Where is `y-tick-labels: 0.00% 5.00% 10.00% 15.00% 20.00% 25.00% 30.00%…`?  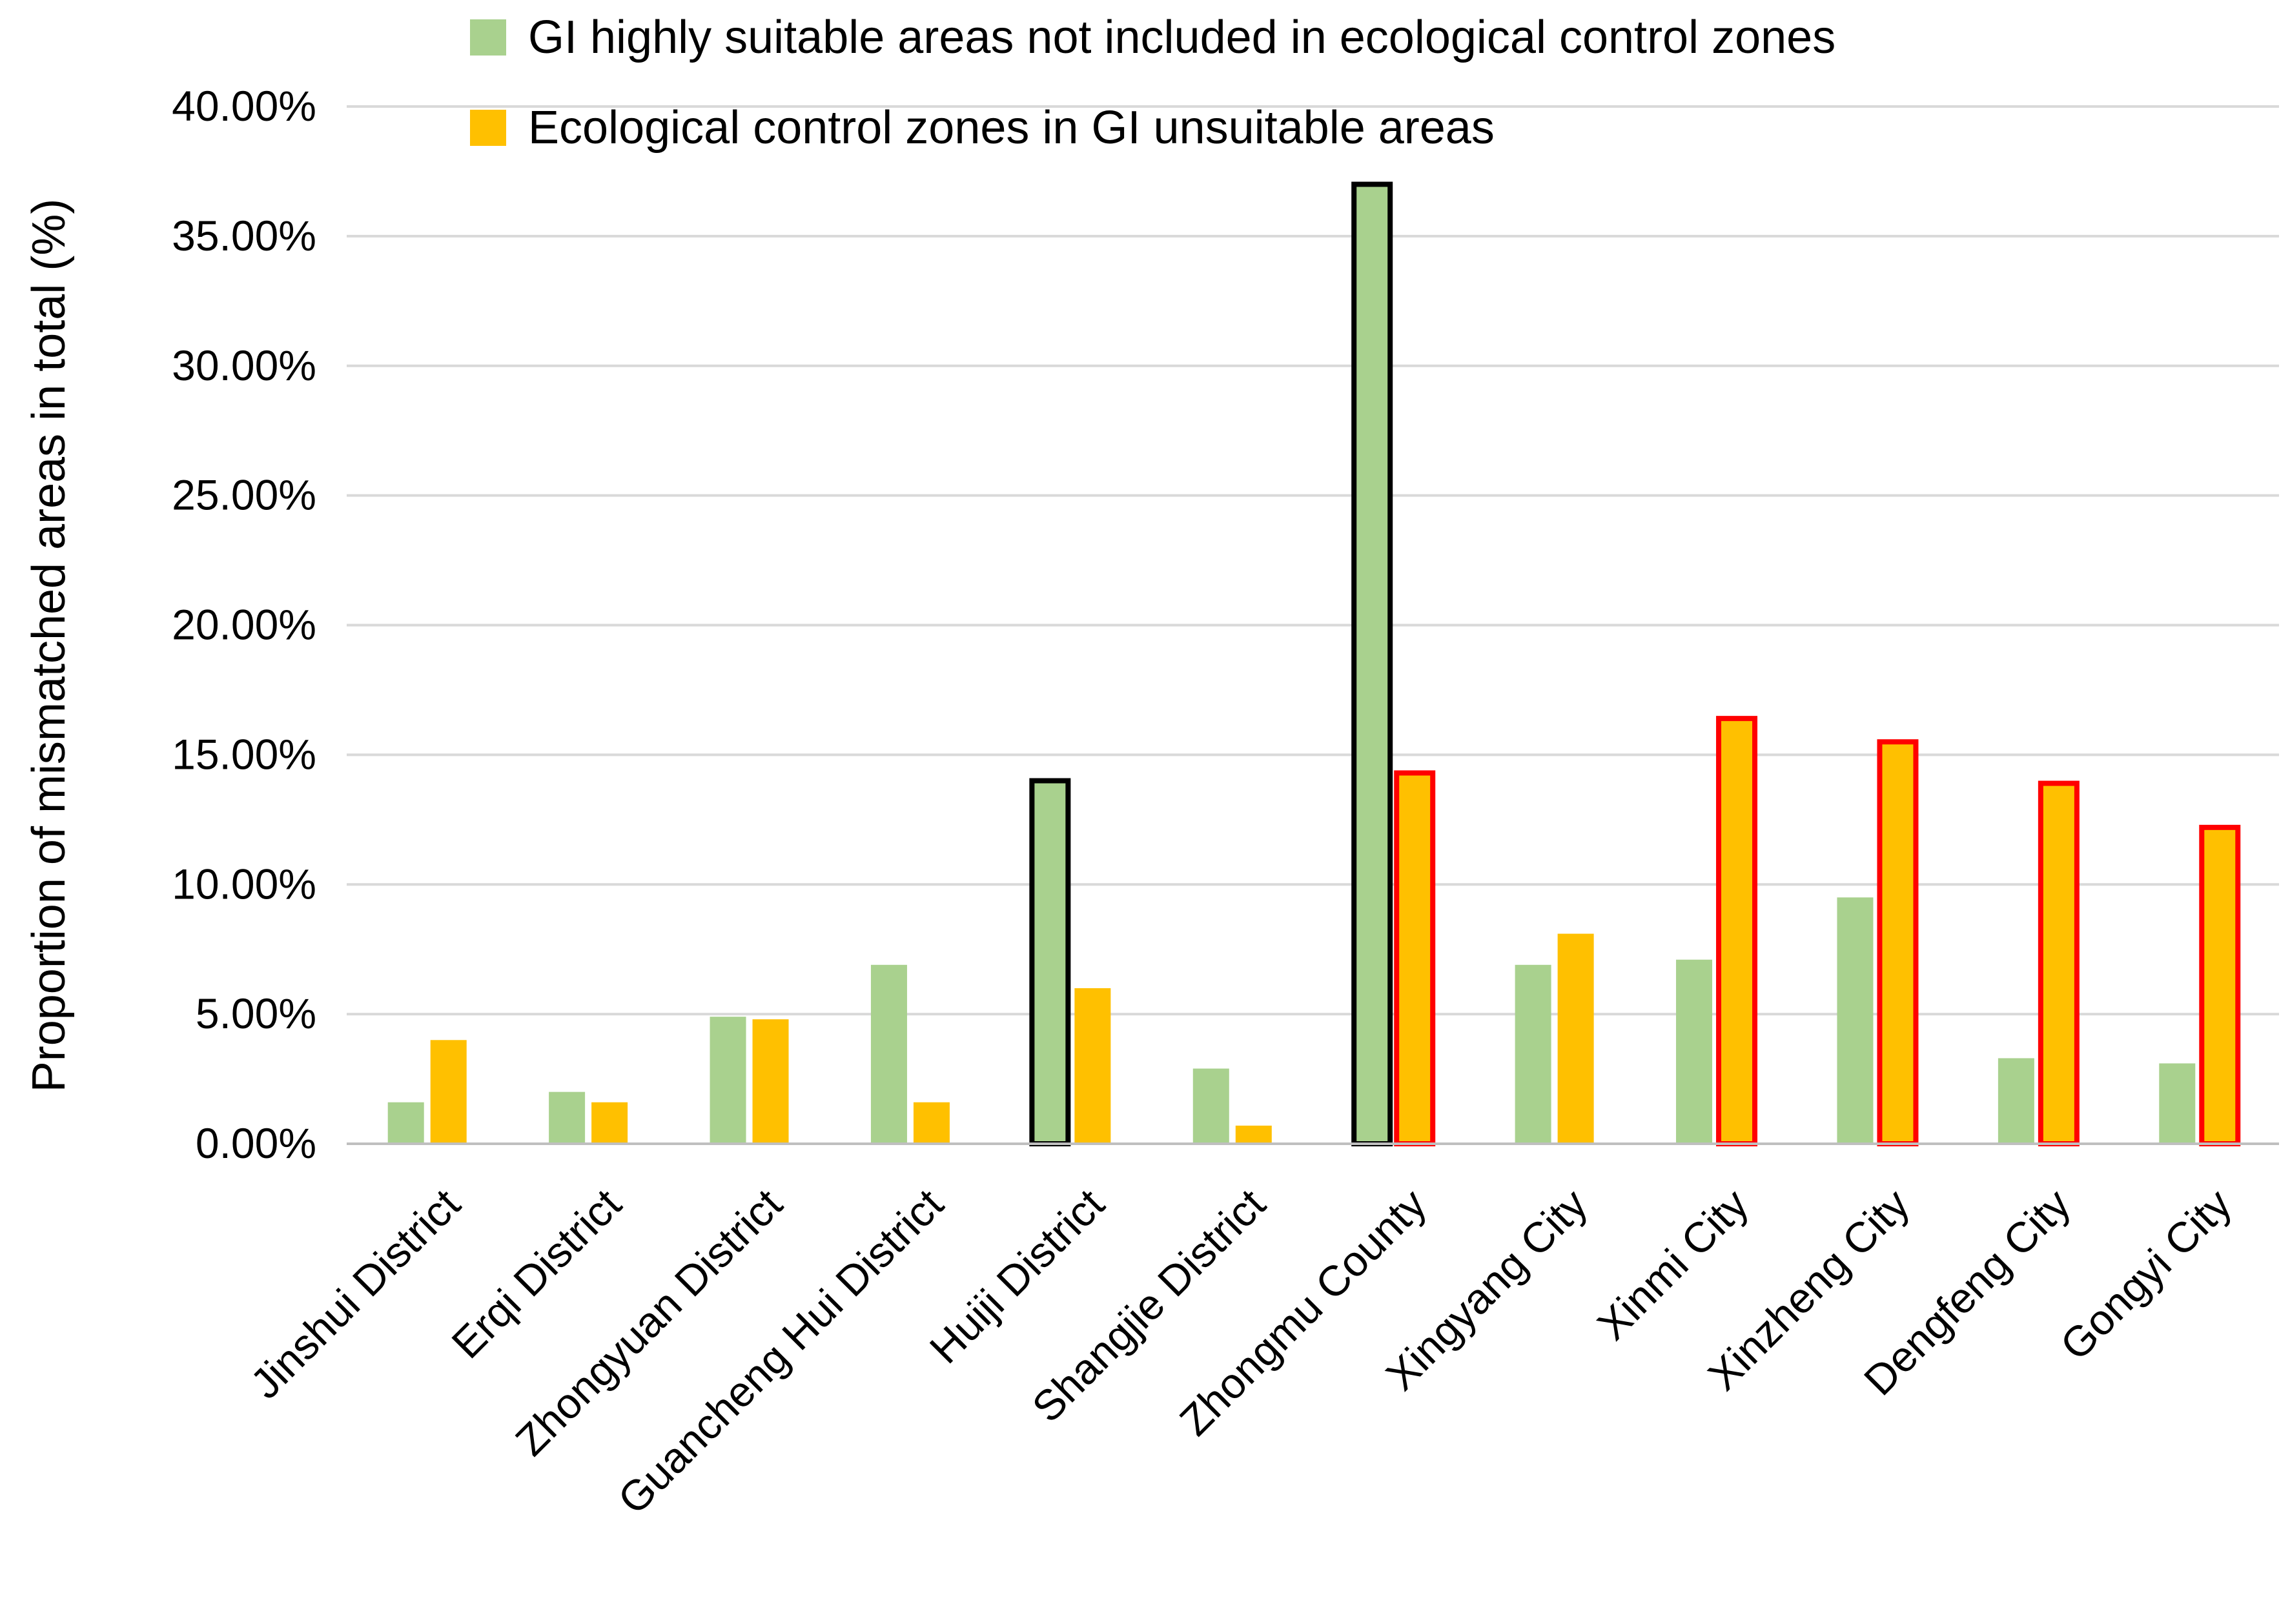 y-tick-labels: 0.00% 5.00% 10.00% 15.00% 20.00% 25.00% 30.00%… is located at coordinates (244, 624).